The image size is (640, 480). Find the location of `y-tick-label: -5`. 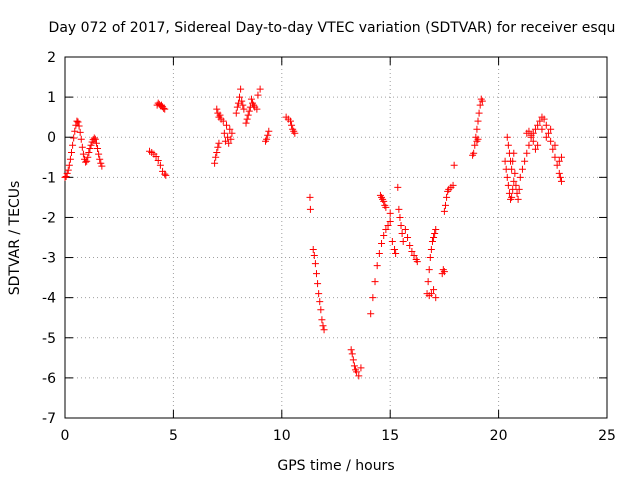

y-tick-label: -5 is located at coordinates (49, 339).